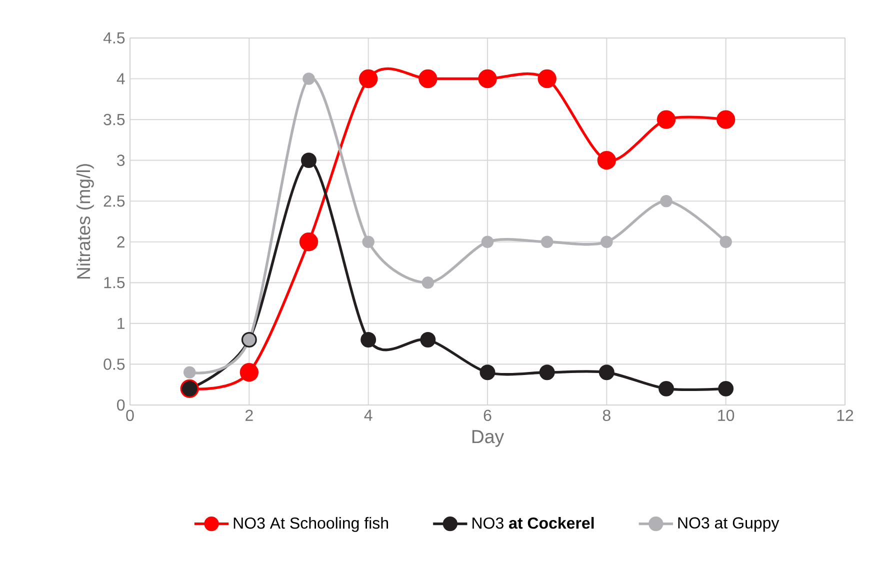 The height and width of the screenshot is (577, 878). I want to click on y-tick-label: 3, so click(121, 160).